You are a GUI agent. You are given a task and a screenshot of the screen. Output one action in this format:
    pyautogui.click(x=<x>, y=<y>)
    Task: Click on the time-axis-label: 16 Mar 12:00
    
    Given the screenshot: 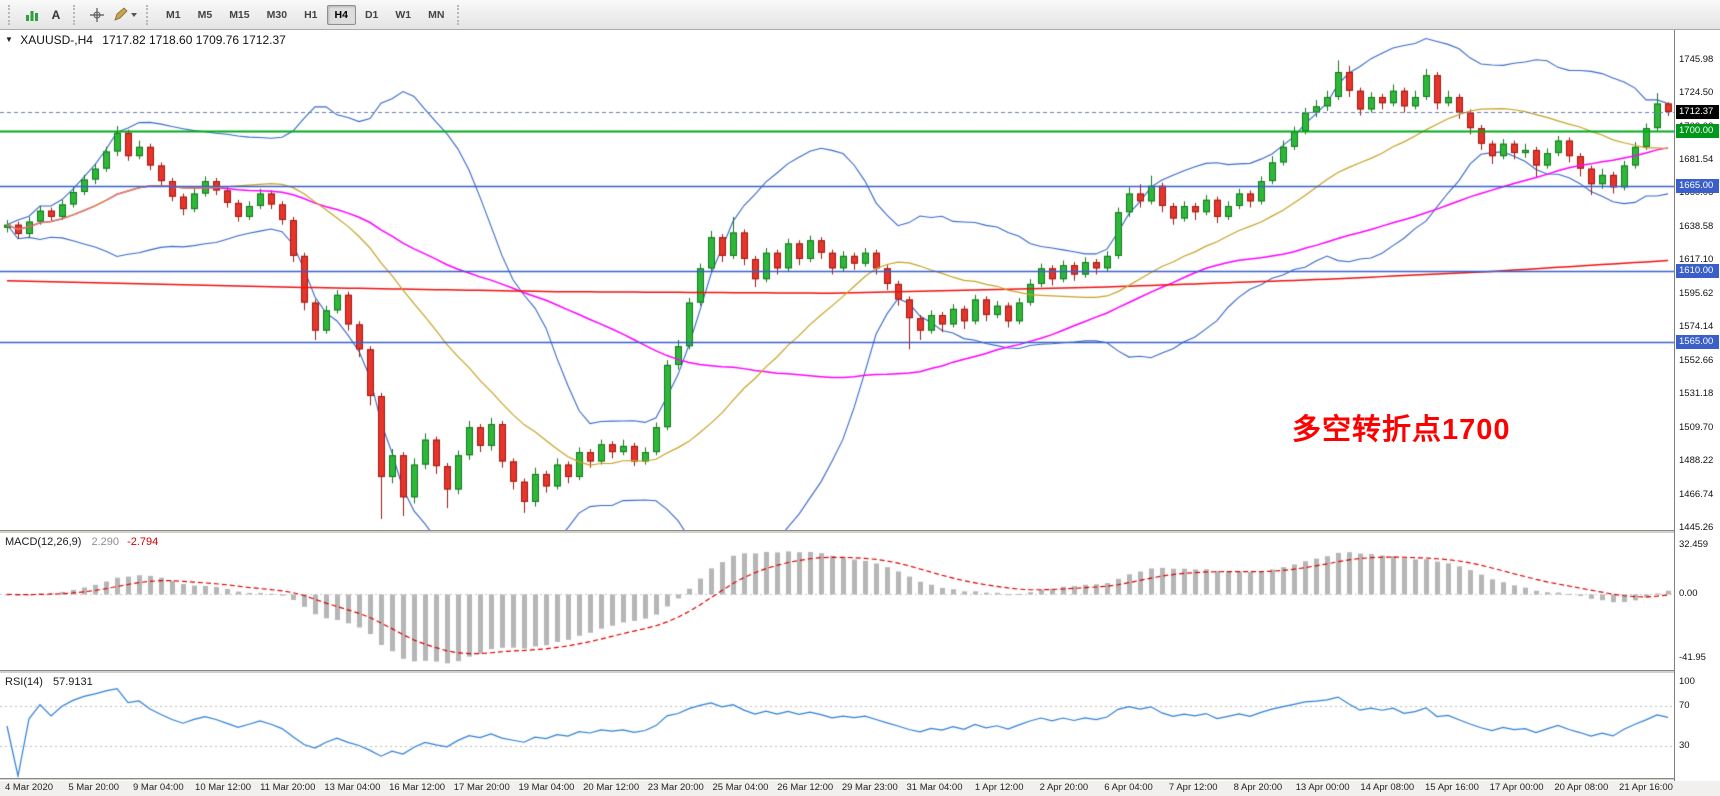 What is the action you would take?
    pyautogui.click(x=417, y=787)
    